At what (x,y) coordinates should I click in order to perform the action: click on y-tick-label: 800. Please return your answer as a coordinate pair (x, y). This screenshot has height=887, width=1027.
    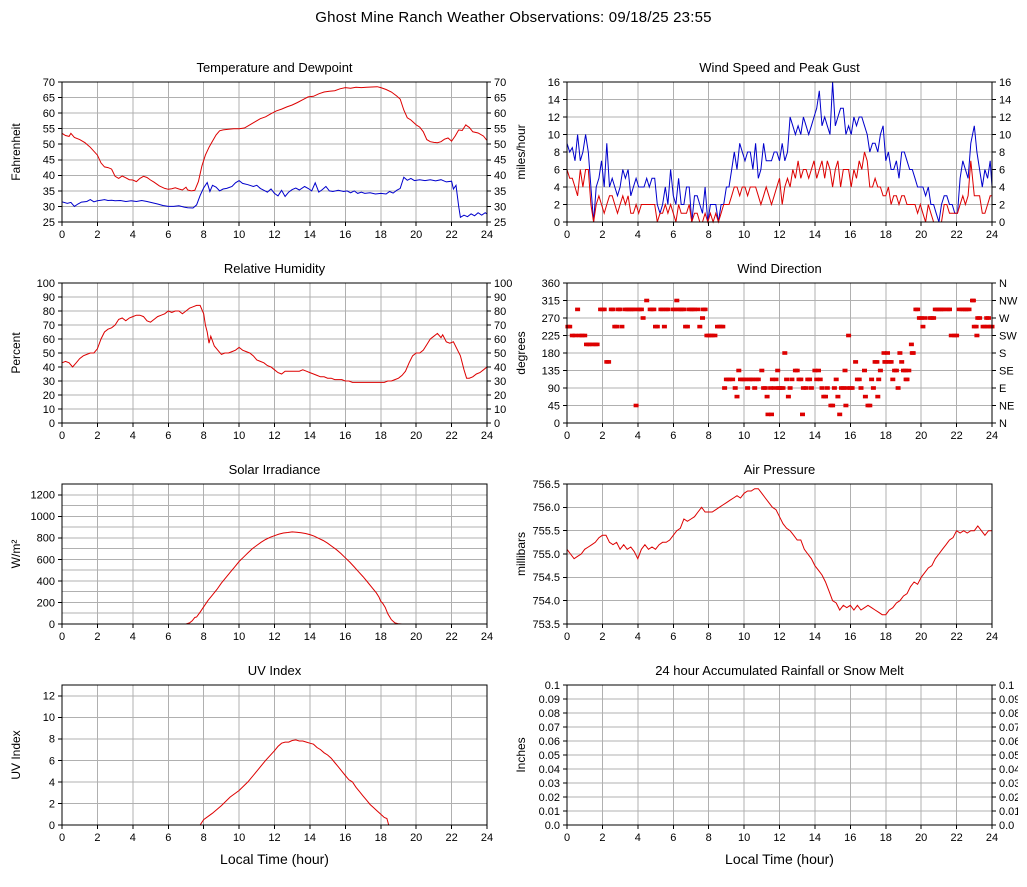
    Looking at the image, I should click on (46, 539).